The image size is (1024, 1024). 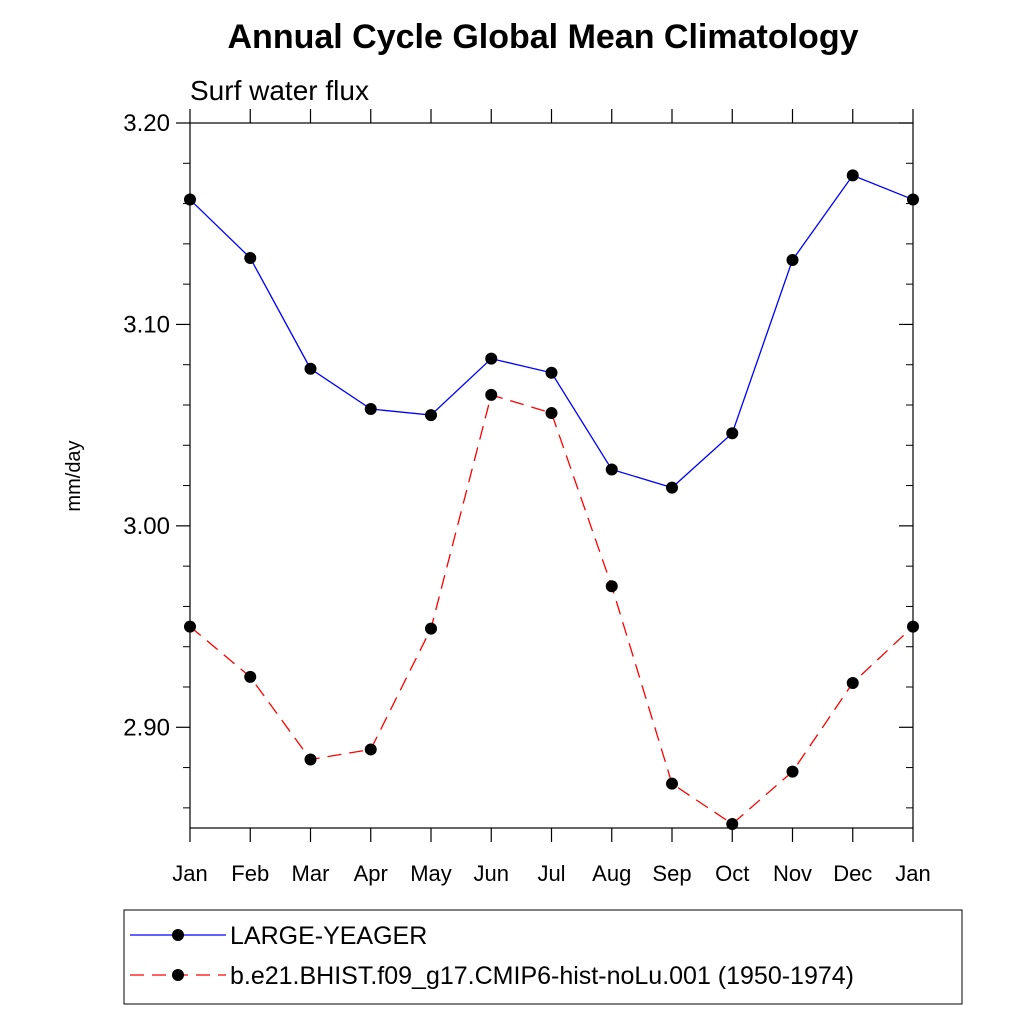 I want to click on x-tick-label: Aug, so click(x=611, y=873).